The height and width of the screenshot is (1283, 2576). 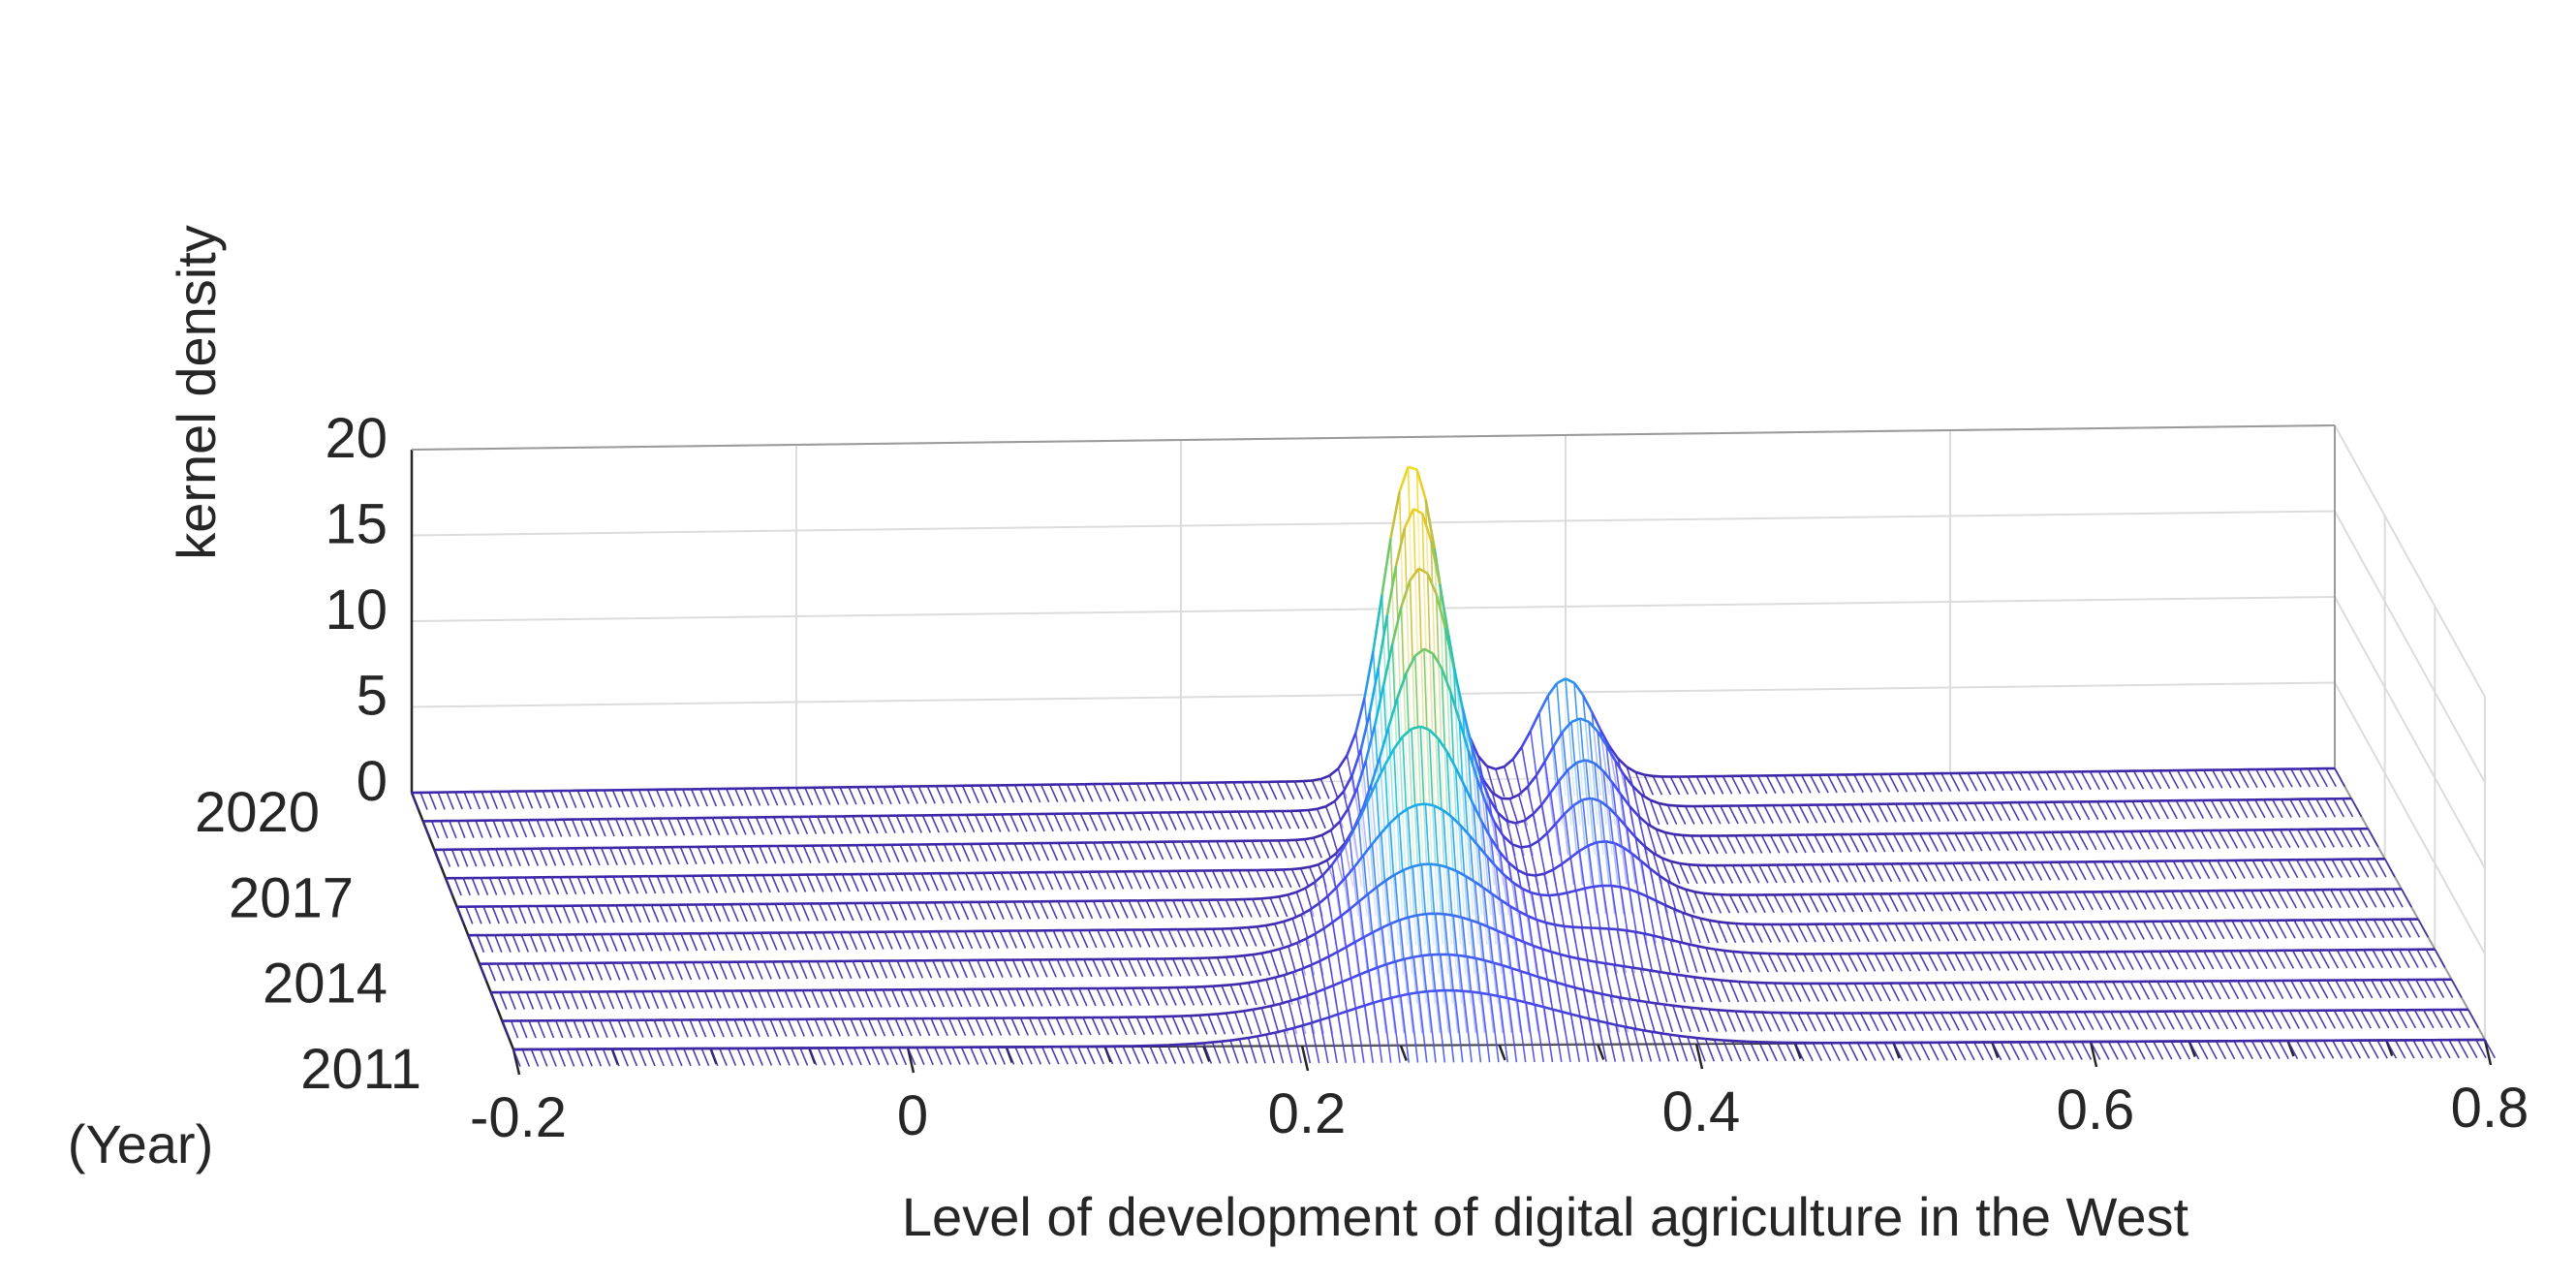 What do you see at coordinates (1680, 975) in the screenshot?
I see `density-curve-2013` at bounding box center [1680, 975].